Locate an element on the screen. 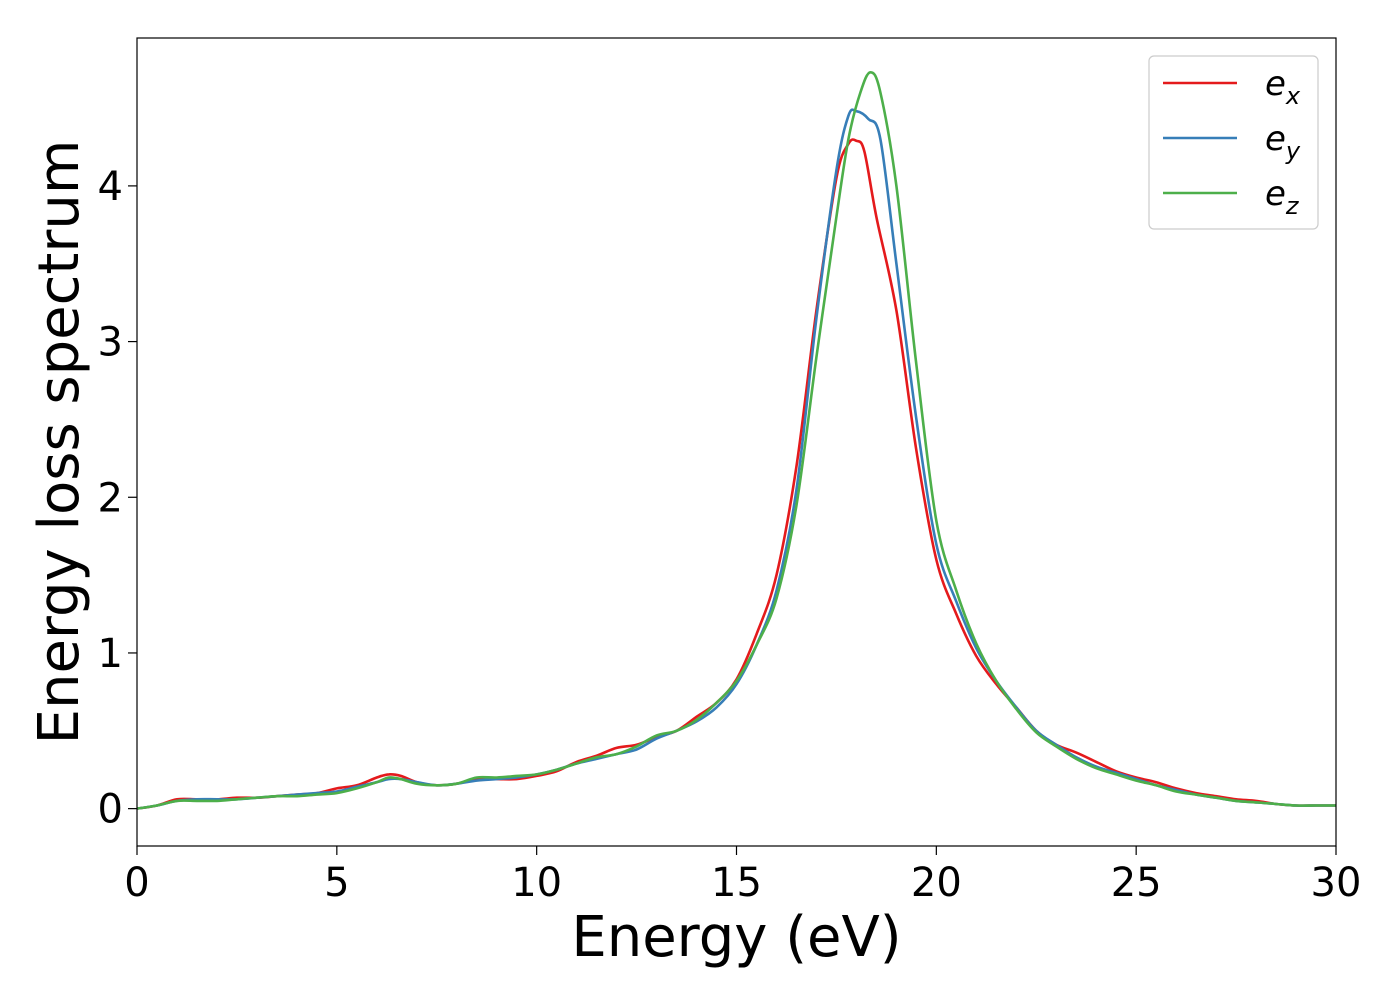 The image size is (1400, 1000). x-axis-ticks: 0 5 10 15 20 25 30 is located at coordinates (742, 876).